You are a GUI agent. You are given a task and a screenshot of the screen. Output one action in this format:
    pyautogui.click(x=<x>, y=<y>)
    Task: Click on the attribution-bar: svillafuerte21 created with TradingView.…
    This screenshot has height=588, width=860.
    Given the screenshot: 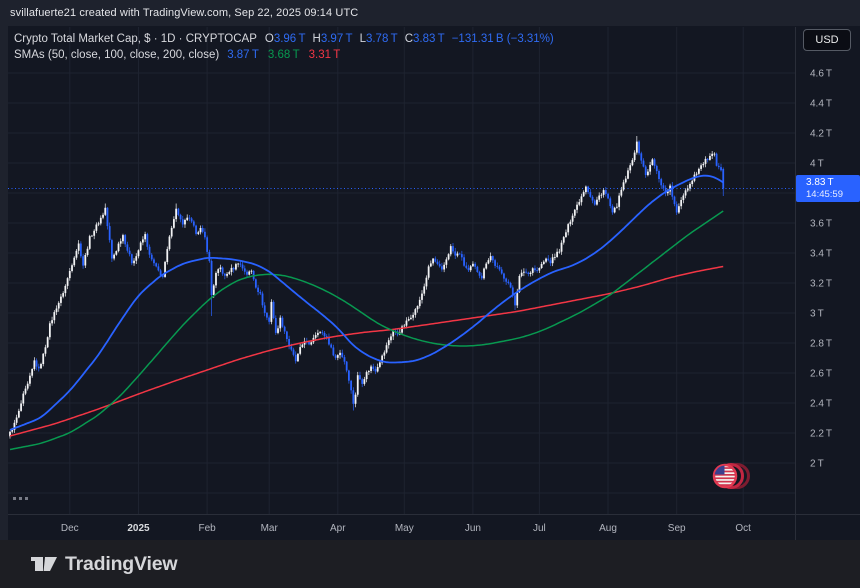 What is the action you would take?
    pyautogui.click(x=430, y=13)
    